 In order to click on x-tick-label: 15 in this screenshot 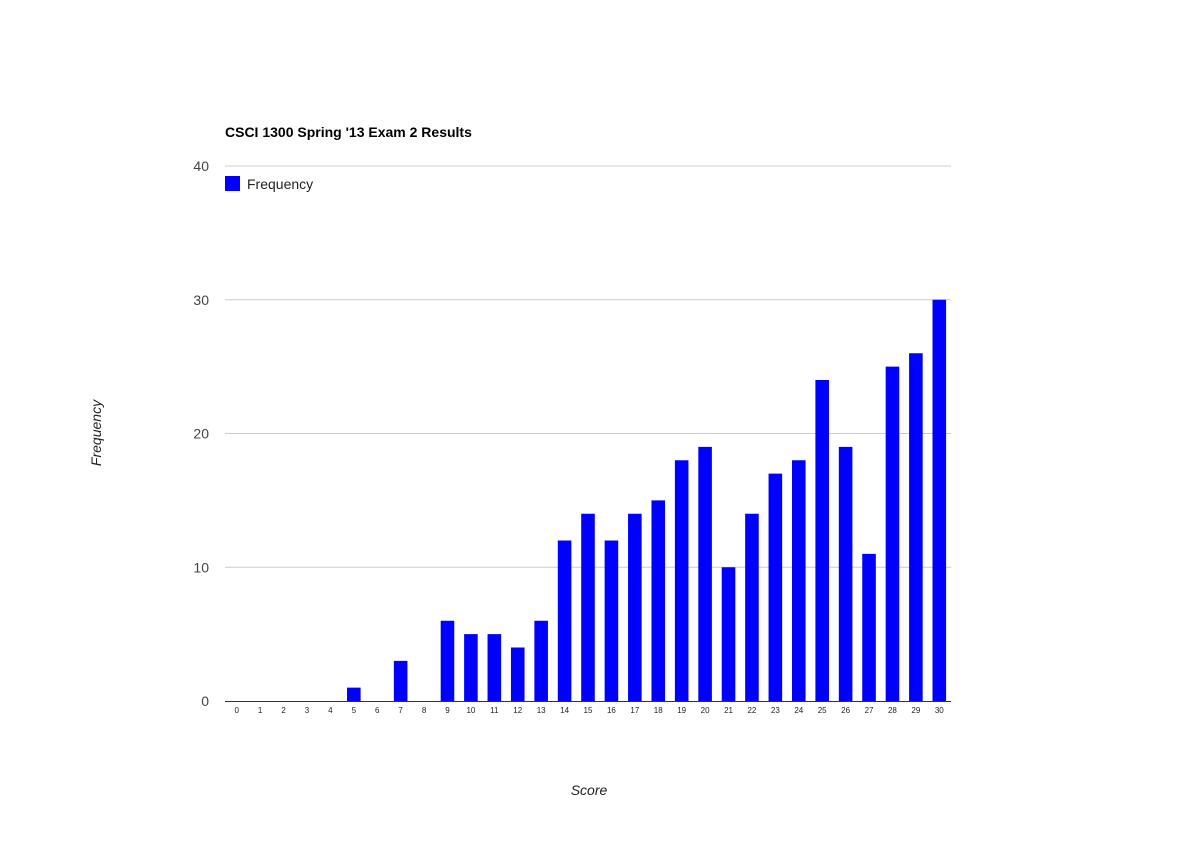, I will do `click(588, 710)`.